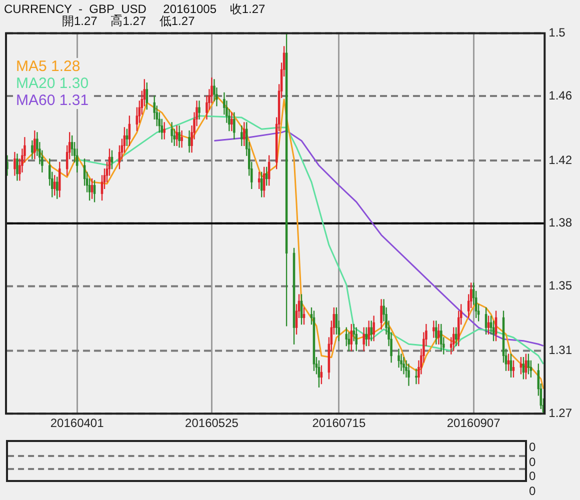 This screenshot has height=500, width=580. I want to click on y-tick-label: 1.27, so click(560, 413).